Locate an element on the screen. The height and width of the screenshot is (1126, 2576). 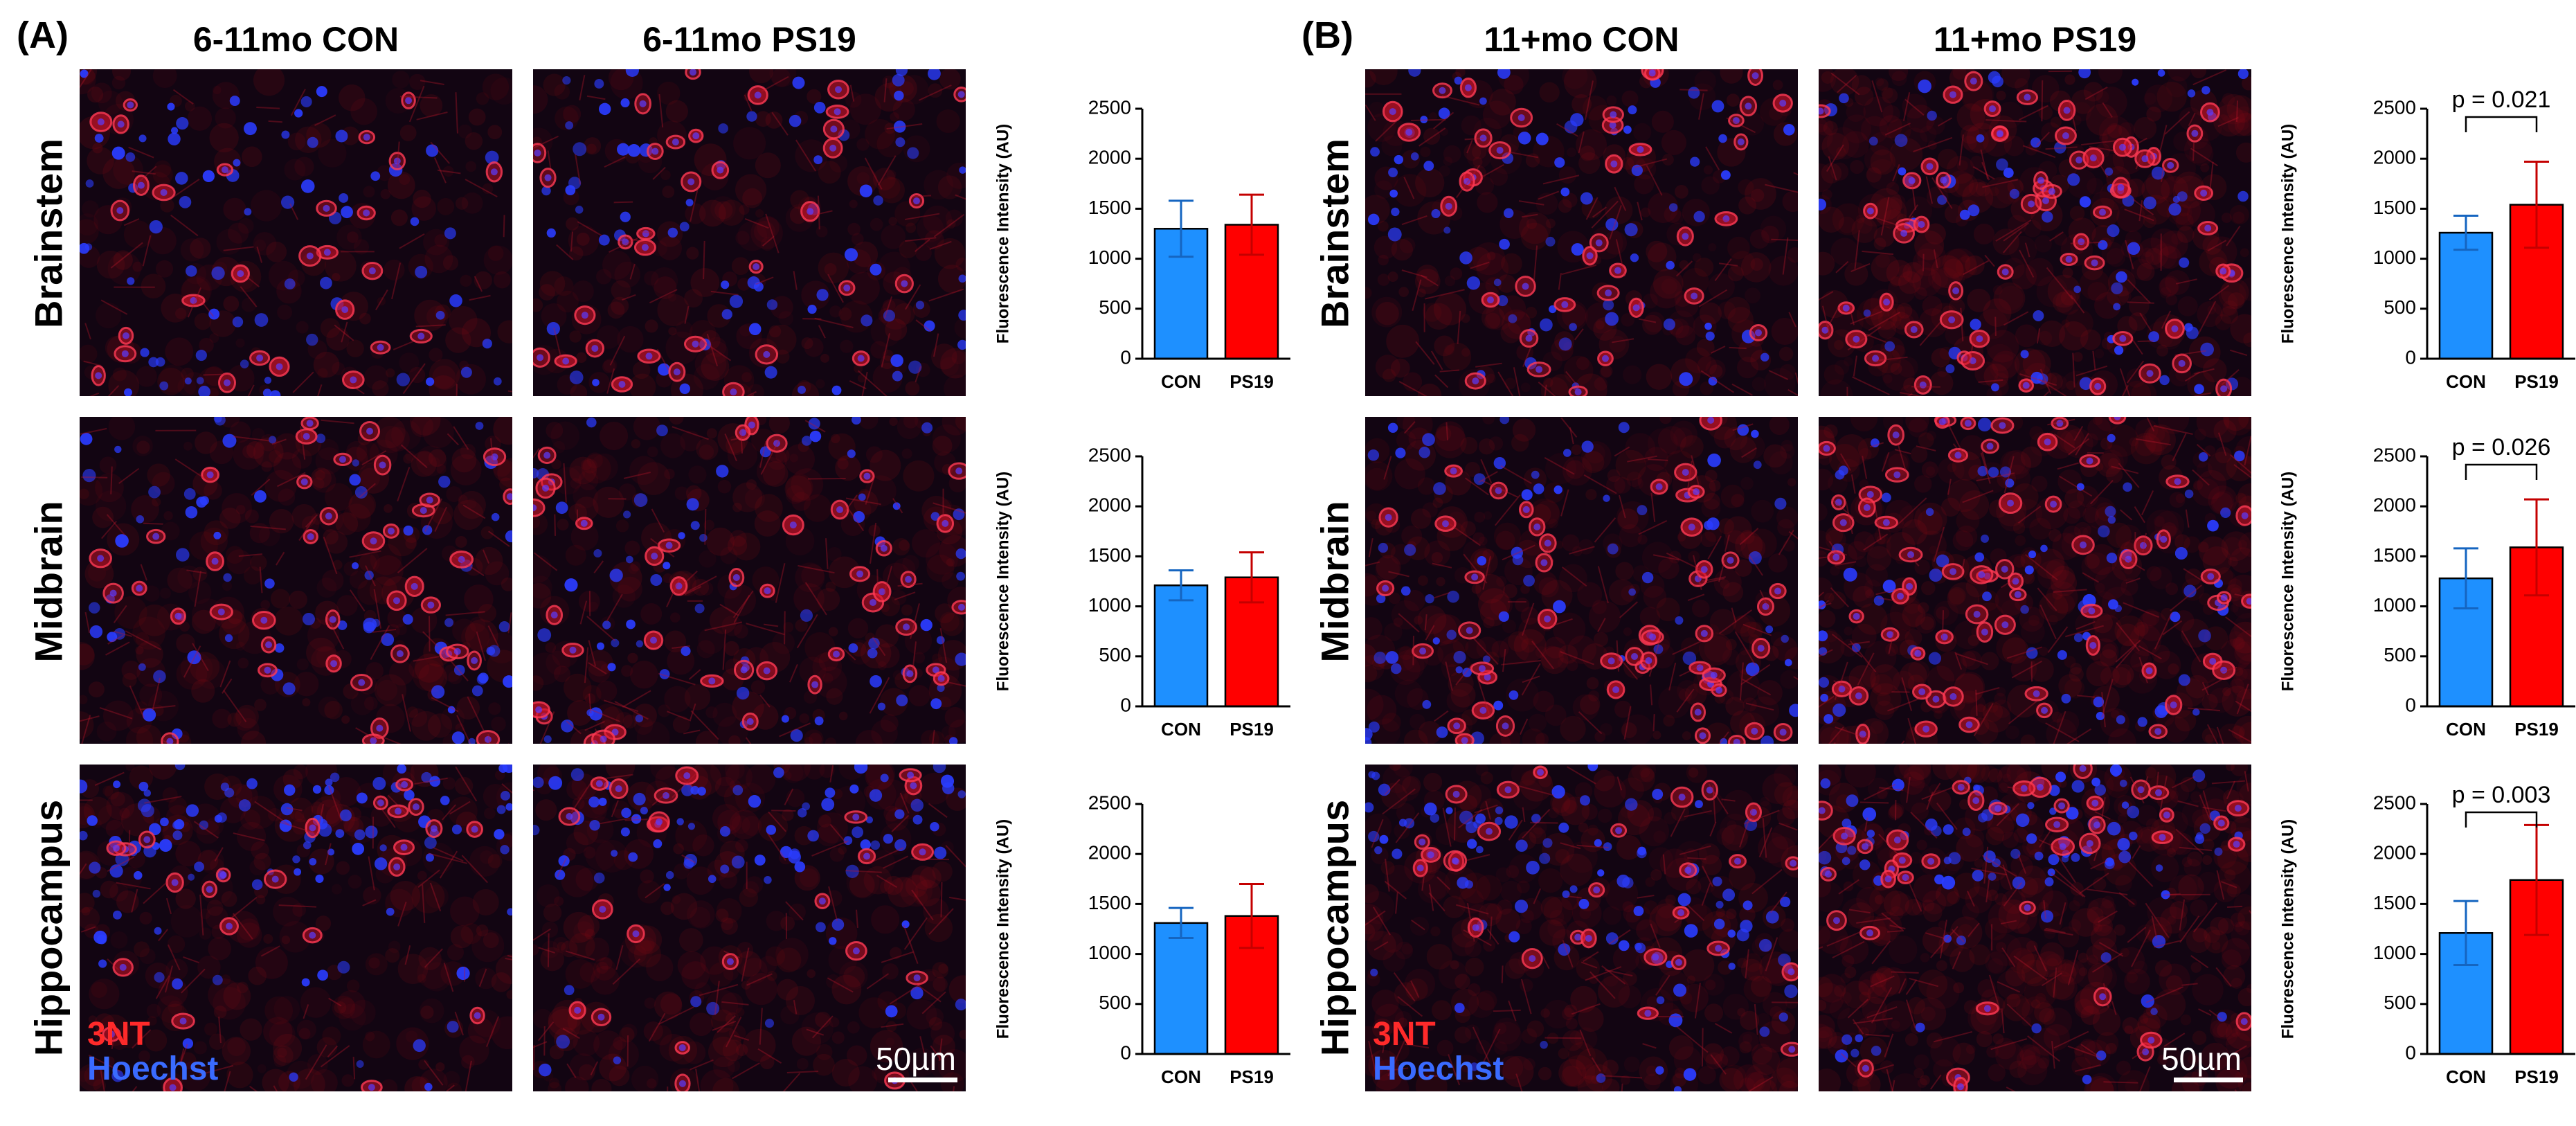
micrograph-a-ps19-brainstem is located at coordinates (750, 232).